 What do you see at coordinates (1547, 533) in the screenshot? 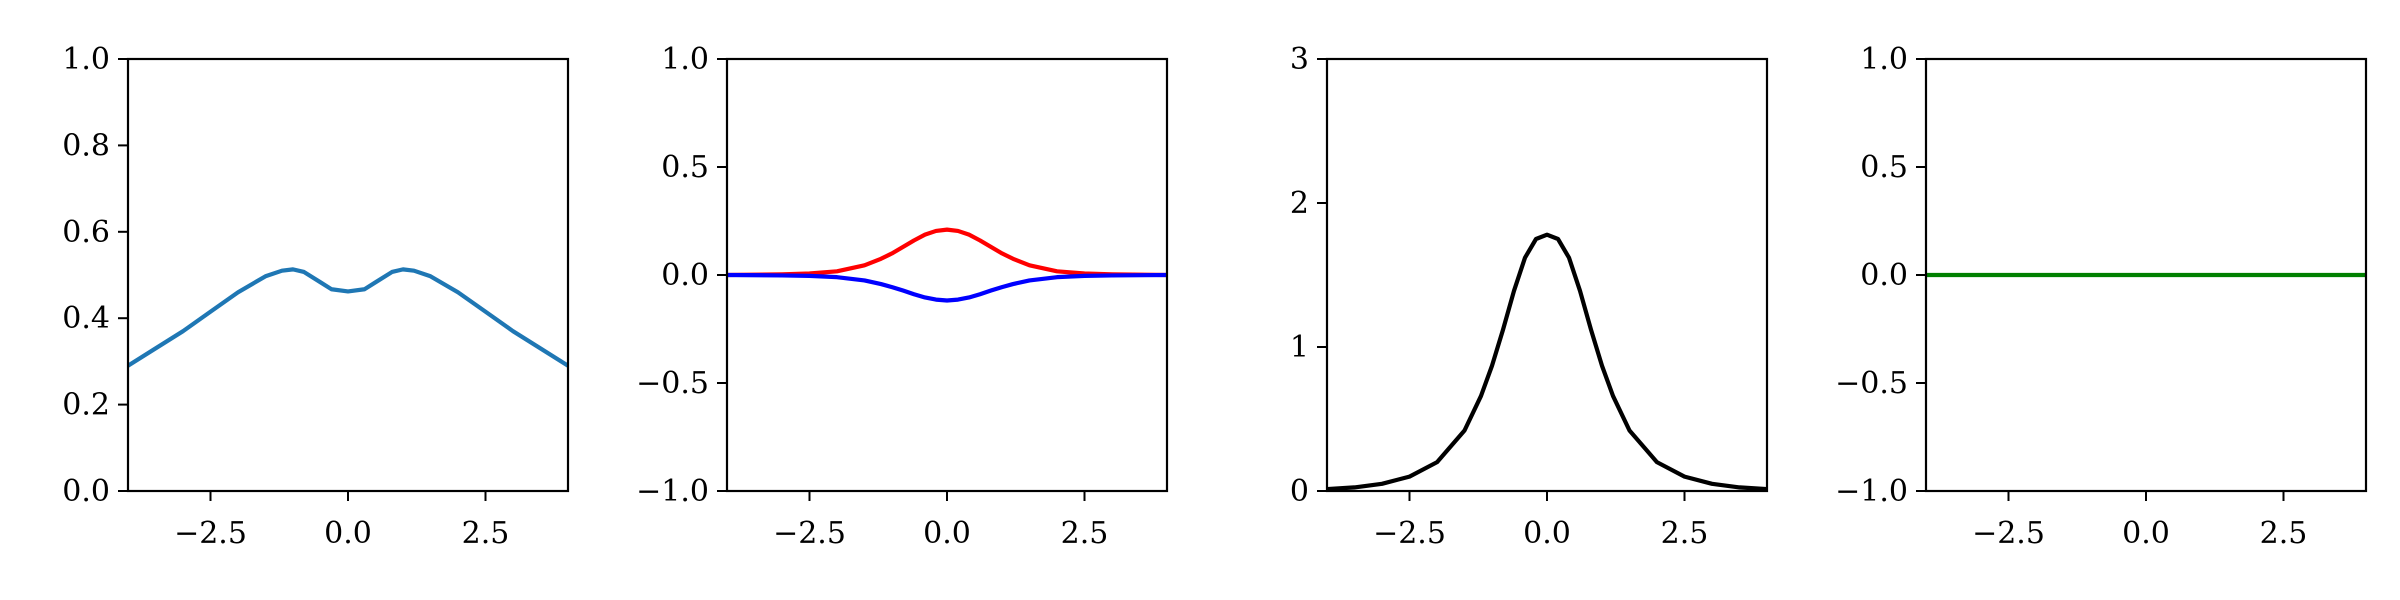
I see `panel-3-xtick-label-2: 0.0` at bounding box center [1547, 533].